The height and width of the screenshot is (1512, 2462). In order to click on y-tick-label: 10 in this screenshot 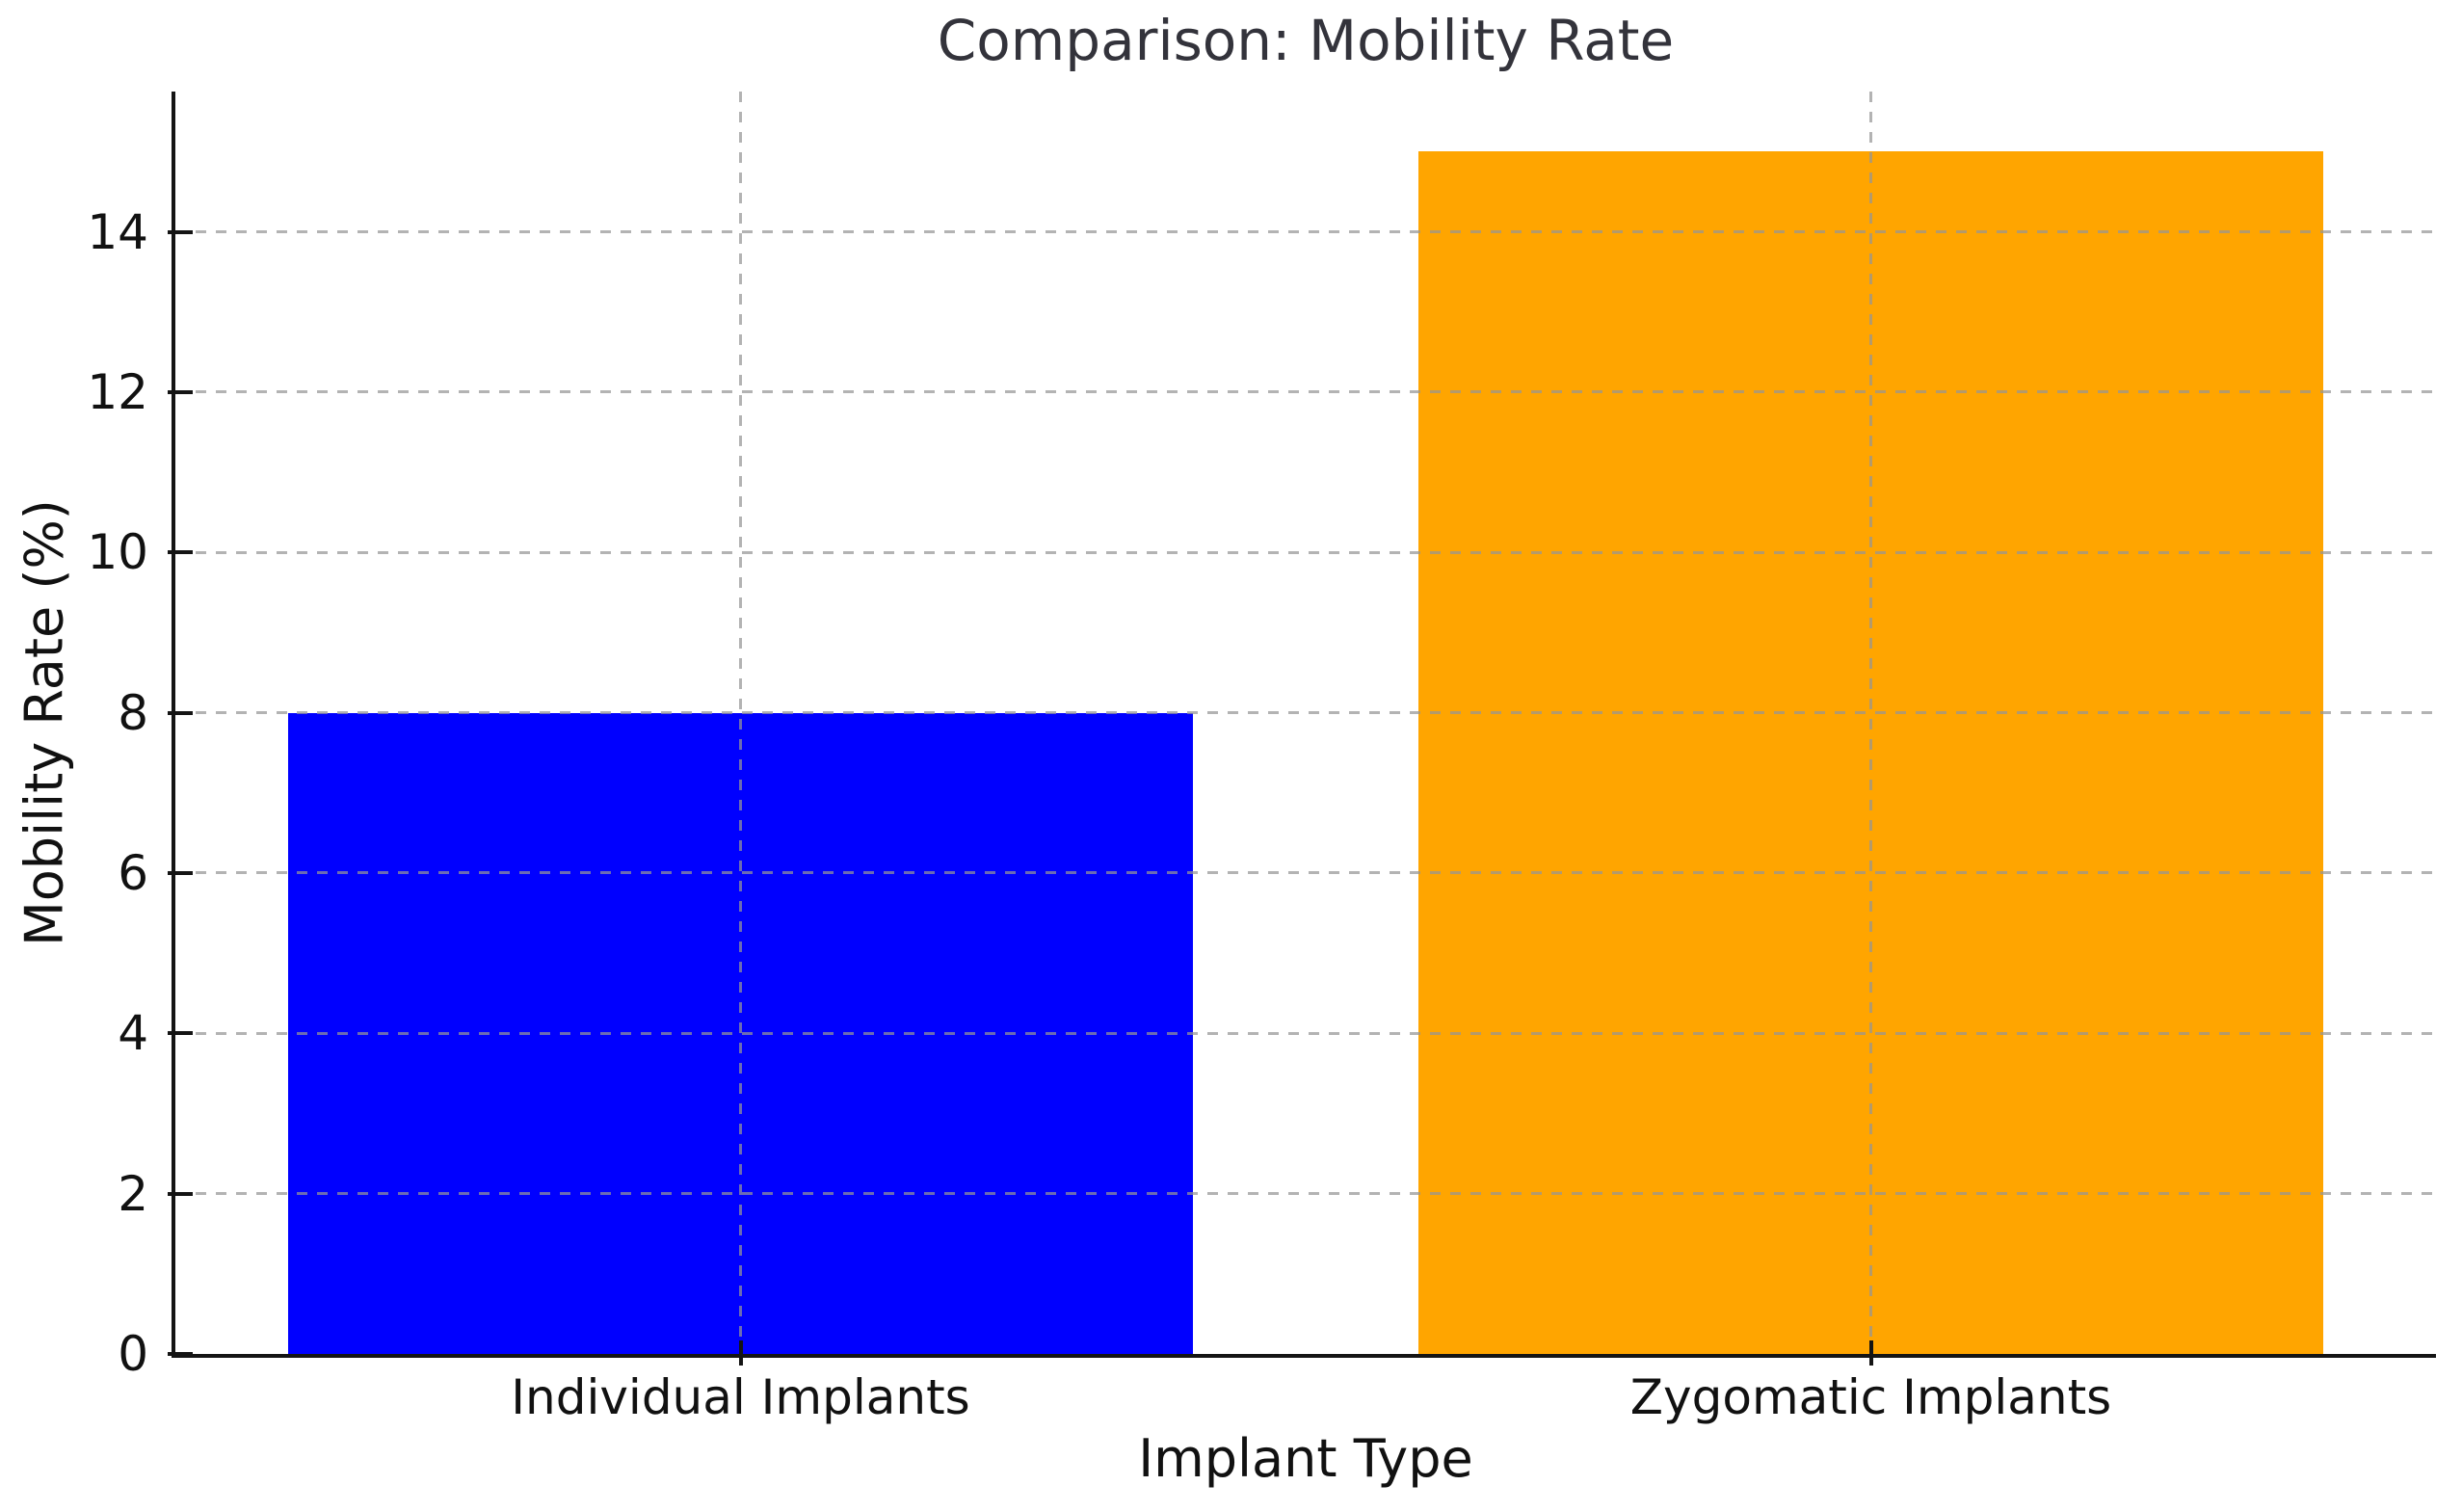, I will do `click(117, 552)`.